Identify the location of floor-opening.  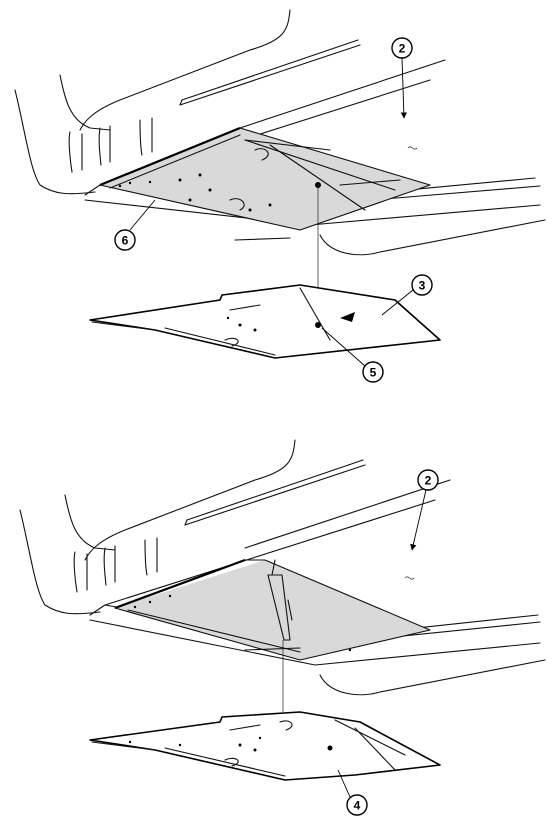
(272, 609).